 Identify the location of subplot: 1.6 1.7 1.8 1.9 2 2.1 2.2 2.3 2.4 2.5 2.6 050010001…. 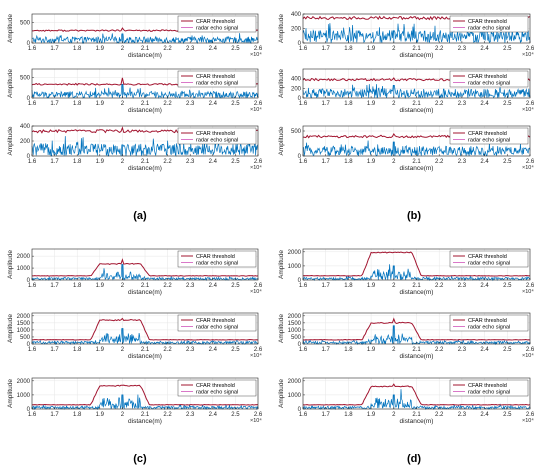
(135, 336).